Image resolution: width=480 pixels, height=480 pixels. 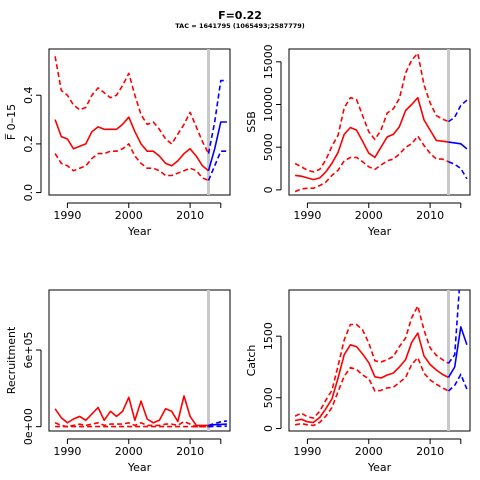 What do you see at coordinates (28, 350) in the screenshot?
I see `y-tick-label: 6e+05` at bounding box center [28, 350].